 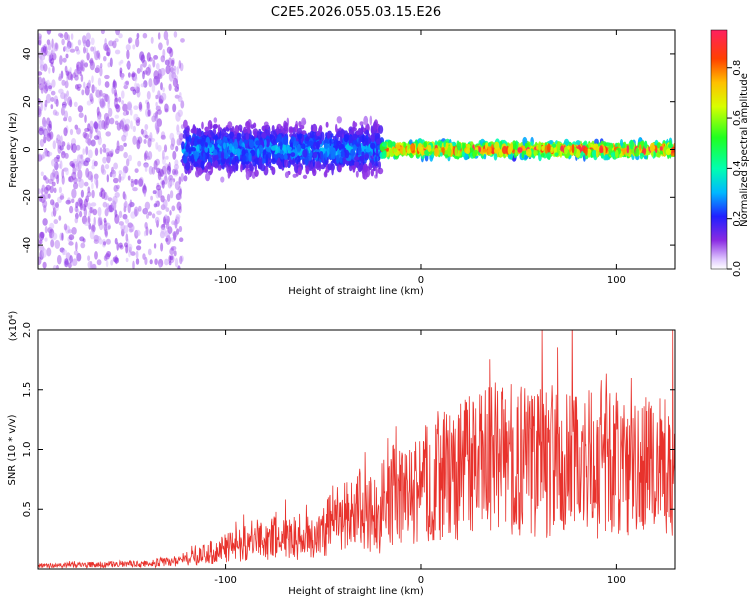 I want to click on spectrogram-y-tick-label: 40, so click(x=27, y=54).